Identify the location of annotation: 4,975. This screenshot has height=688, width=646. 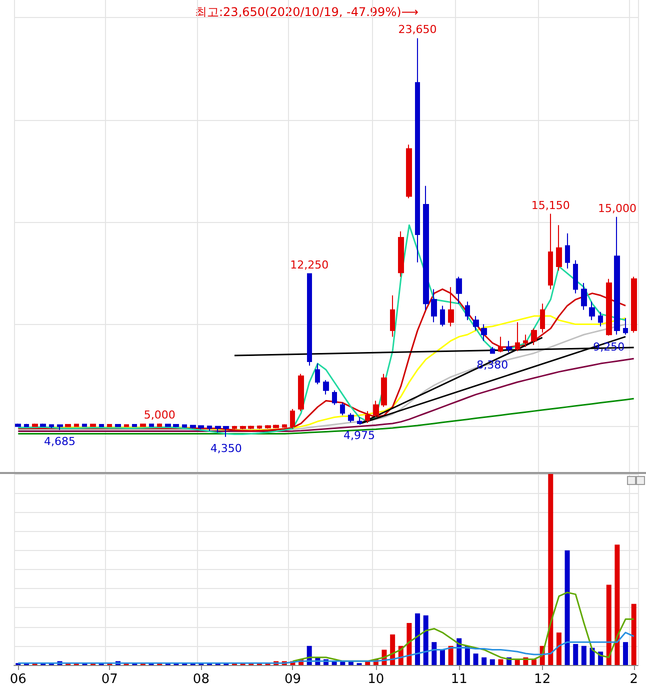
(360, 435).